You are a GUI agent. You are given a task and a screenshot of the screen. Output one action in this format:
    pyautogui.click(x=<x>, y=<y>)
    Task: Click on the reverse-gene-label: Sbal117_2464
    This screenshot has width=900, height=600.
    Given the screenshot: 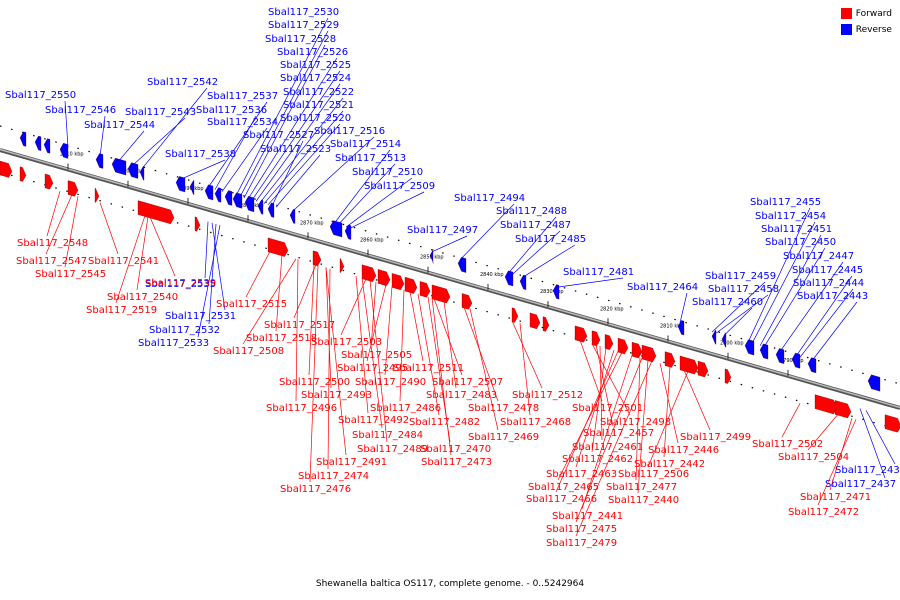 What is the action you would take?
    pyautogui.click(x=662, y=287)
    